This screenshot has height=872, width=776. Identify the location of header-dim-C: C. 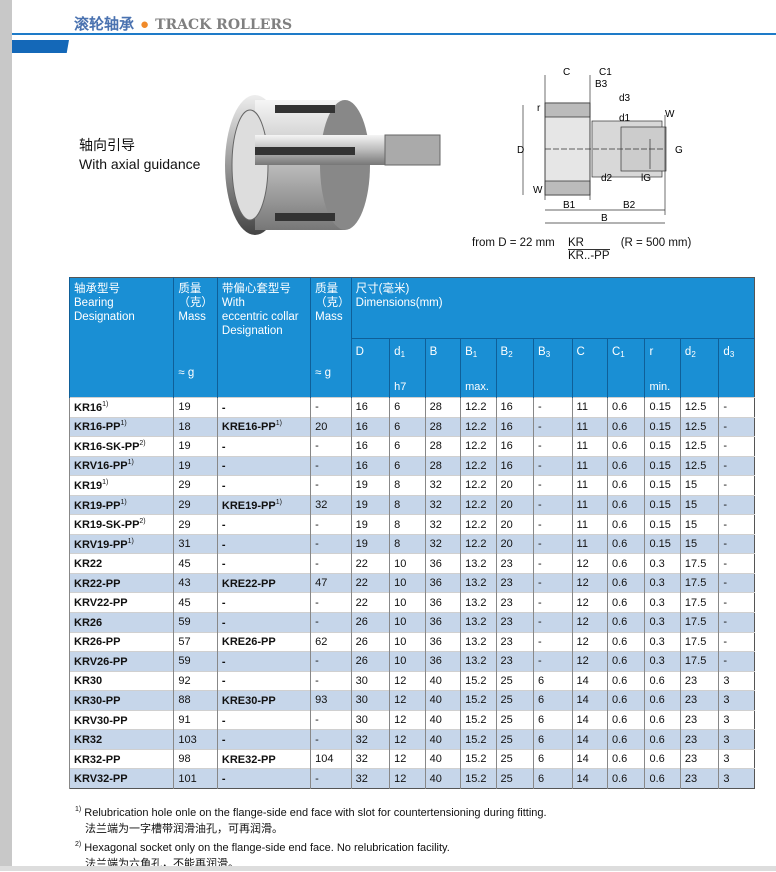
(589, 368).